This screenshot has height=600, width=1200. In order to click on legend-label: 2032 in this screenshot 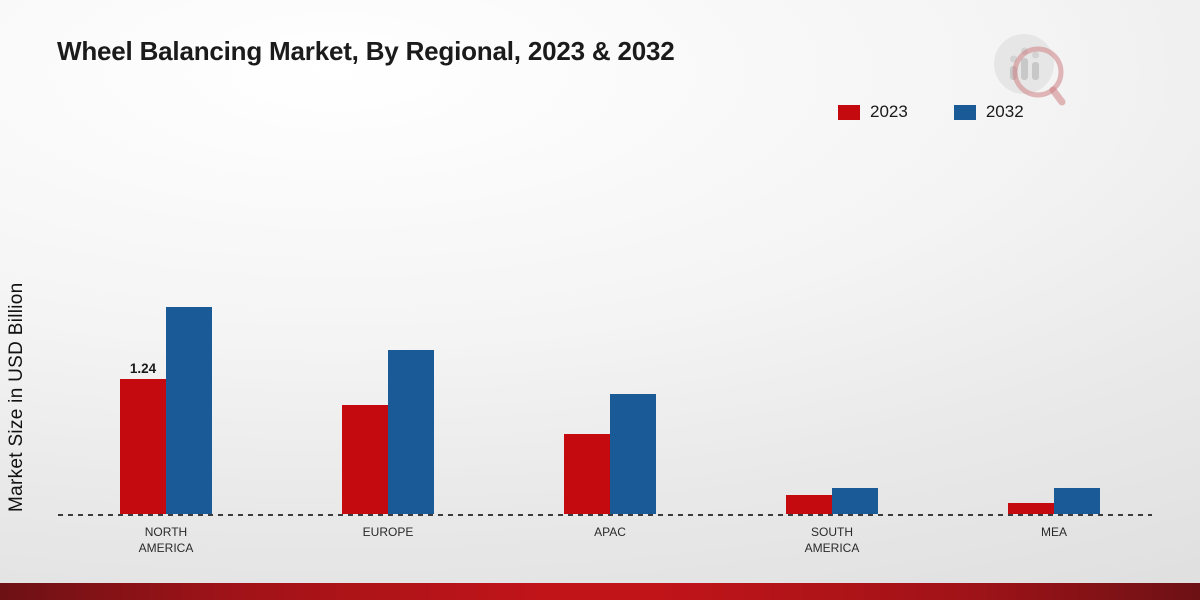, I will do `click(1004, 111)`.